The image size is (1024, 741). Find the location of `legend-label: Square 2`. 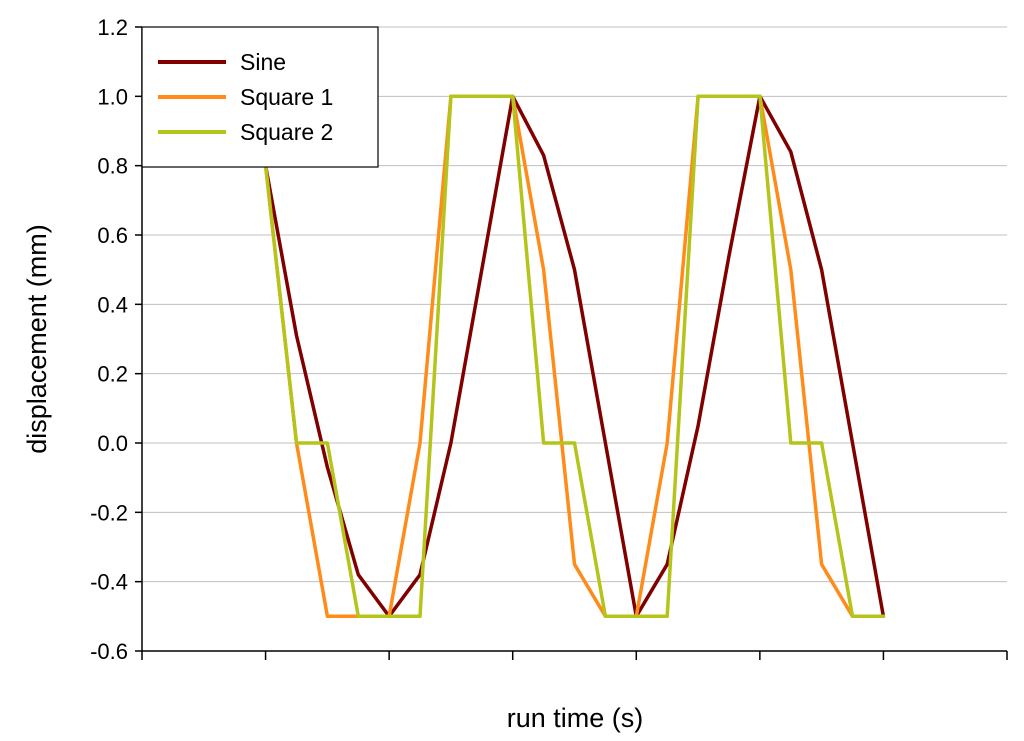

legend-label: Square 2 is located at coordinates (286, 132).